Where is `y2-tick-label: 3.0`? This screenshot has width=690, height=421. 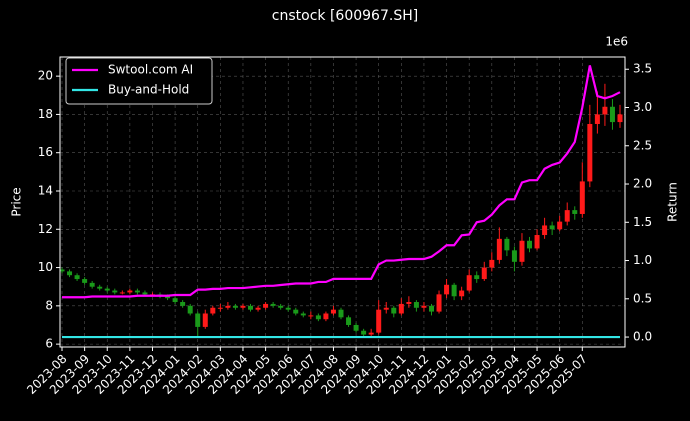 y2-tick-label: 3.0 is located at coordinates (642, 107).